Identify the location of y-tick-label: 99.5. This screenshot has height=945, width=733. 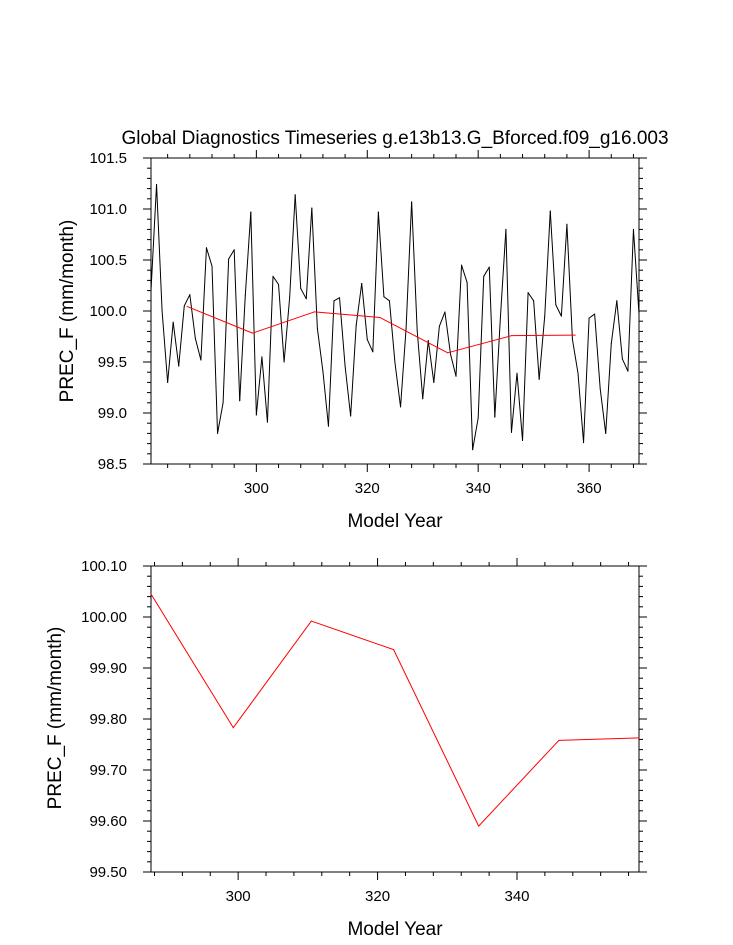
(112, 362).